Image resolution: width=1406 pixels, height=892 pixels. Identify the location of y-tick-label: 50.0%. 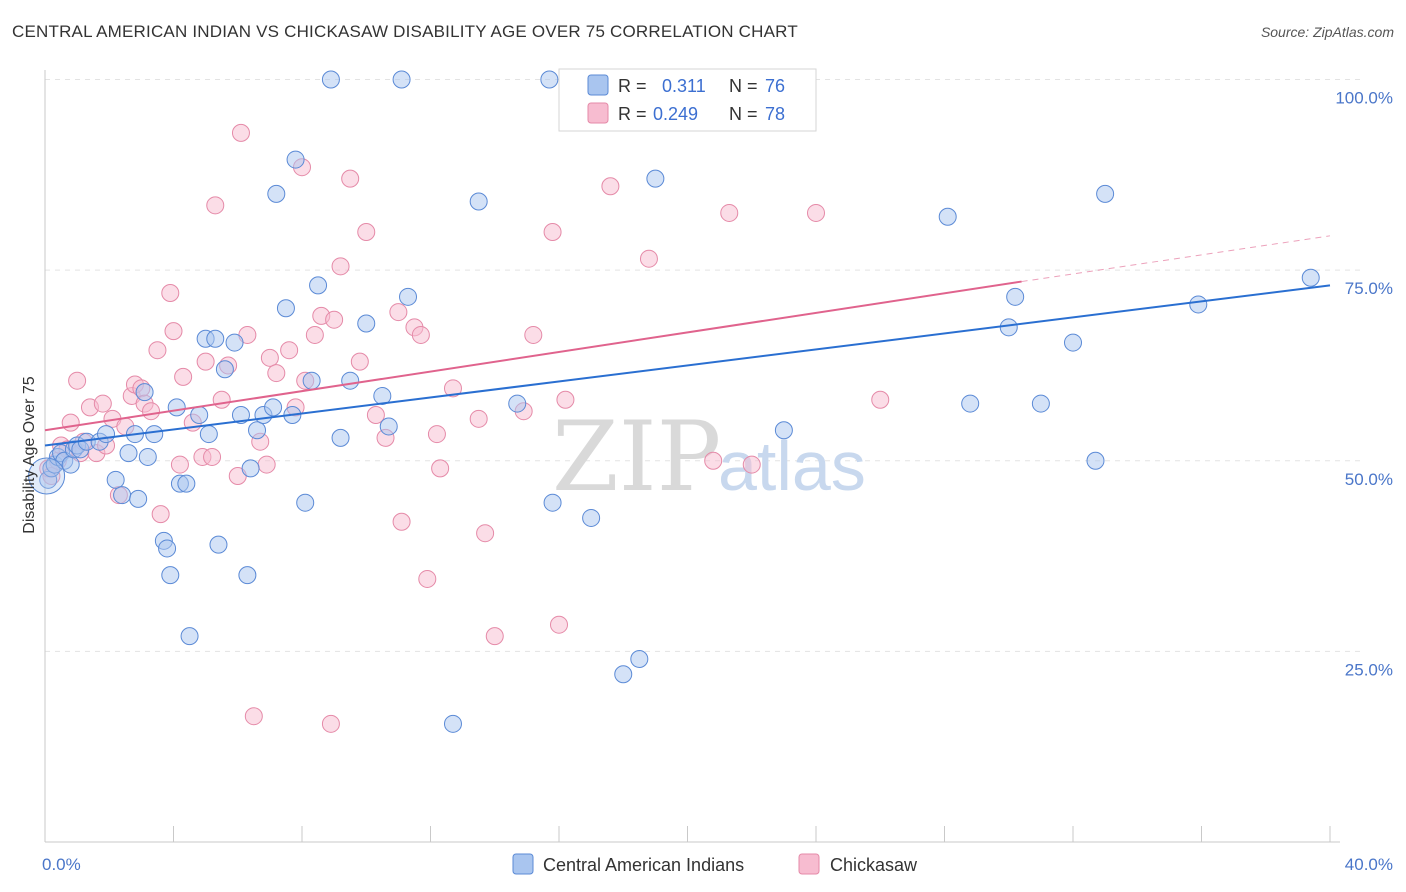
(1369, 479).